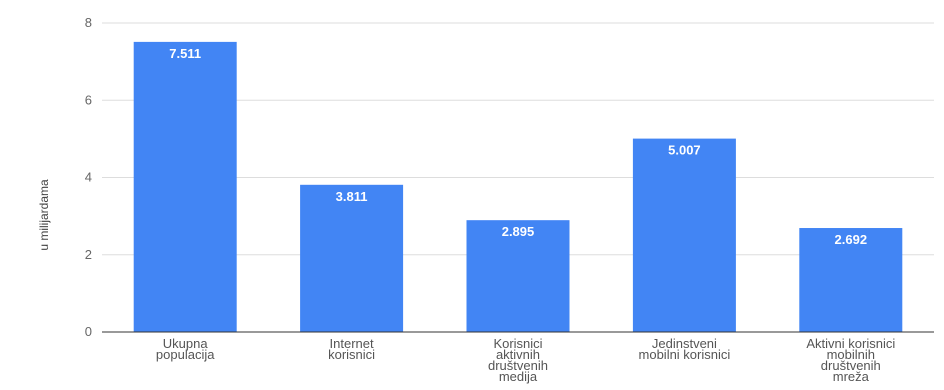  Describe the element at coordinates (88, 254) in the screenshot. I see `y-tick-label: 2` at that location.